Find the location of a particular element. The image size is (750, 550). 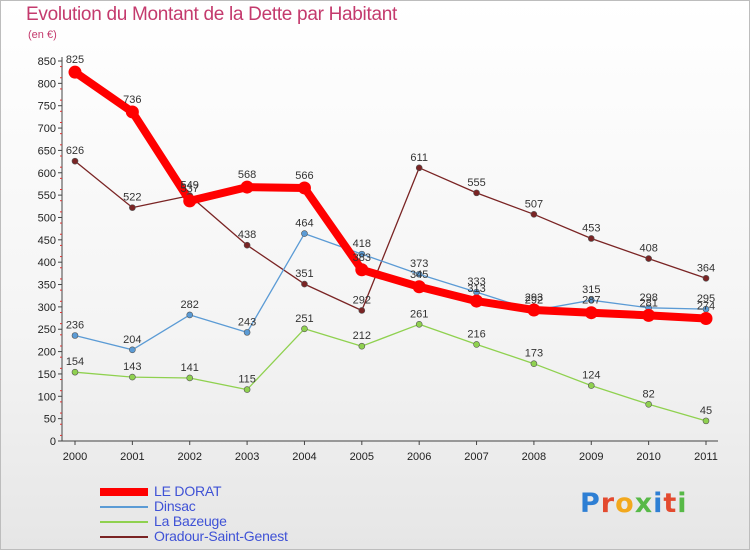

data-label-la-bazeuge: 261 is located at coordinates (419, 314).